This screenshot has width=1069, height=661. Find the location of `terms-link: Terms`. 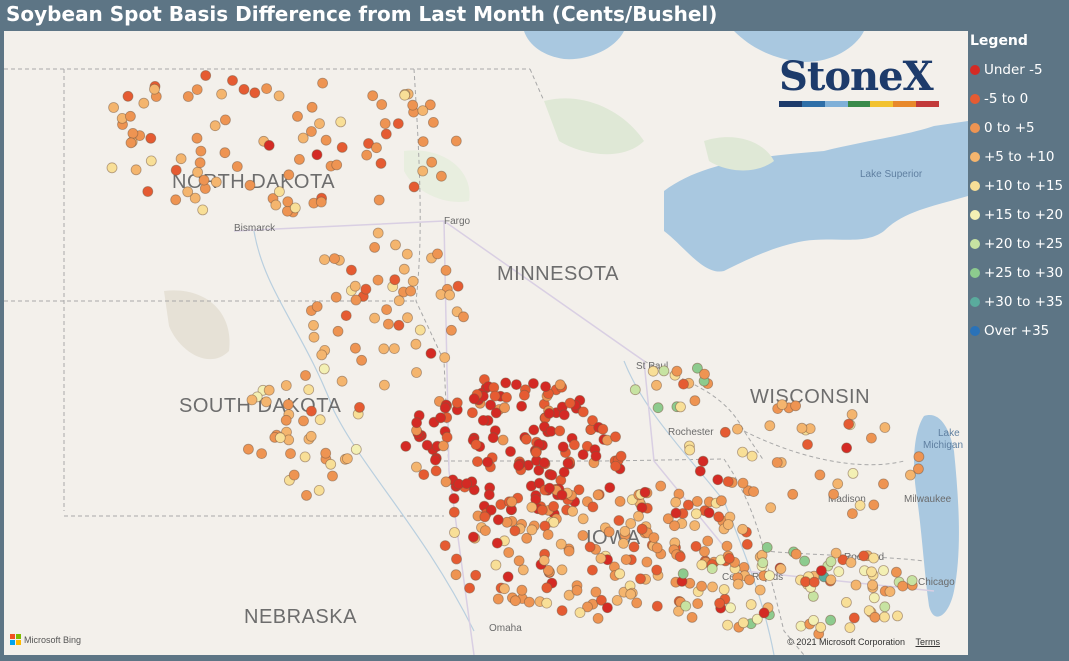

terms-link: Terms is located at coordinates (928, 642).